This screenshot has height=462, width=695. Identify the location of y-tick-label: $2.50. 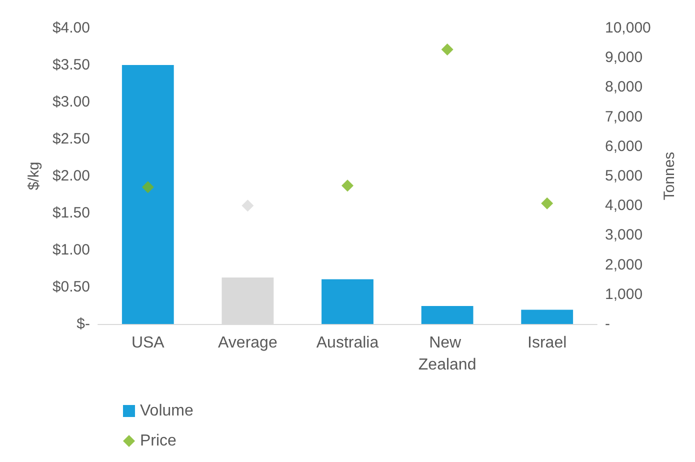
(71, 139).